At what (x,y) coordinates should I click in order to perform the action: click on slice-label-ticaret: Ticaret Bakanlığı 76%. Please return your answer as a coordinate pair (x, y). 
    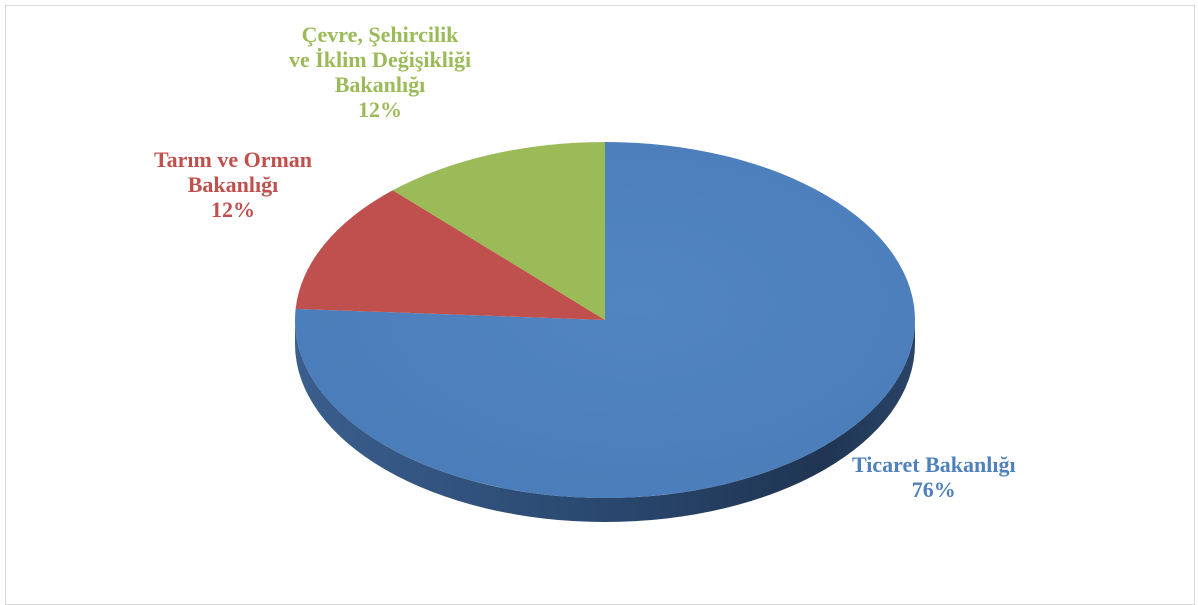
    Looking at the image, I should click on (934, 477).